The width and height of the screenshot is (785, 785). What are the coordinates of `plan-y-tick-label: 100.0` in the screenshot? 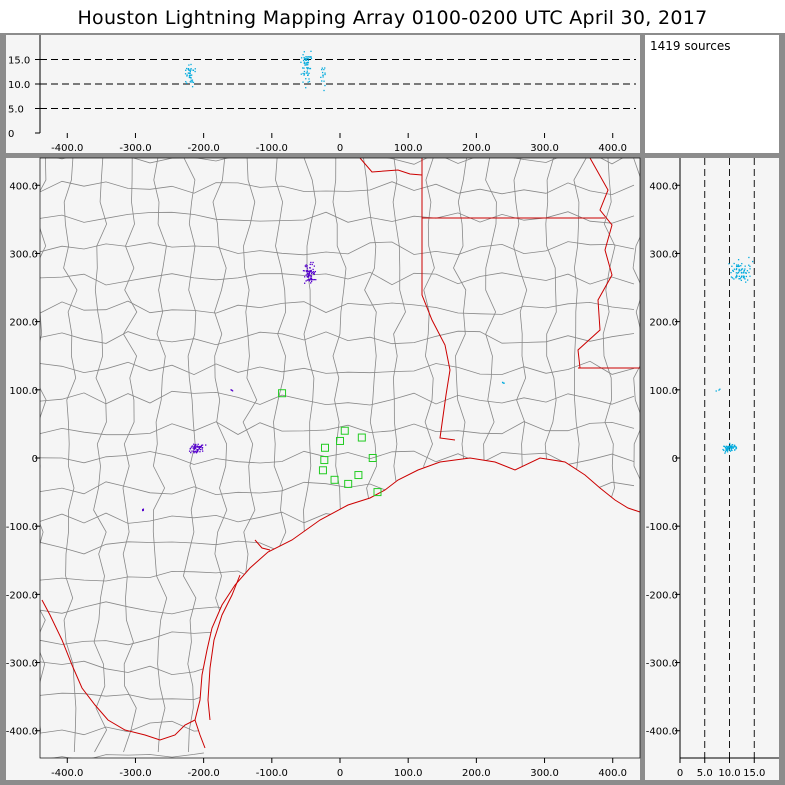 It's located at (23, 391).